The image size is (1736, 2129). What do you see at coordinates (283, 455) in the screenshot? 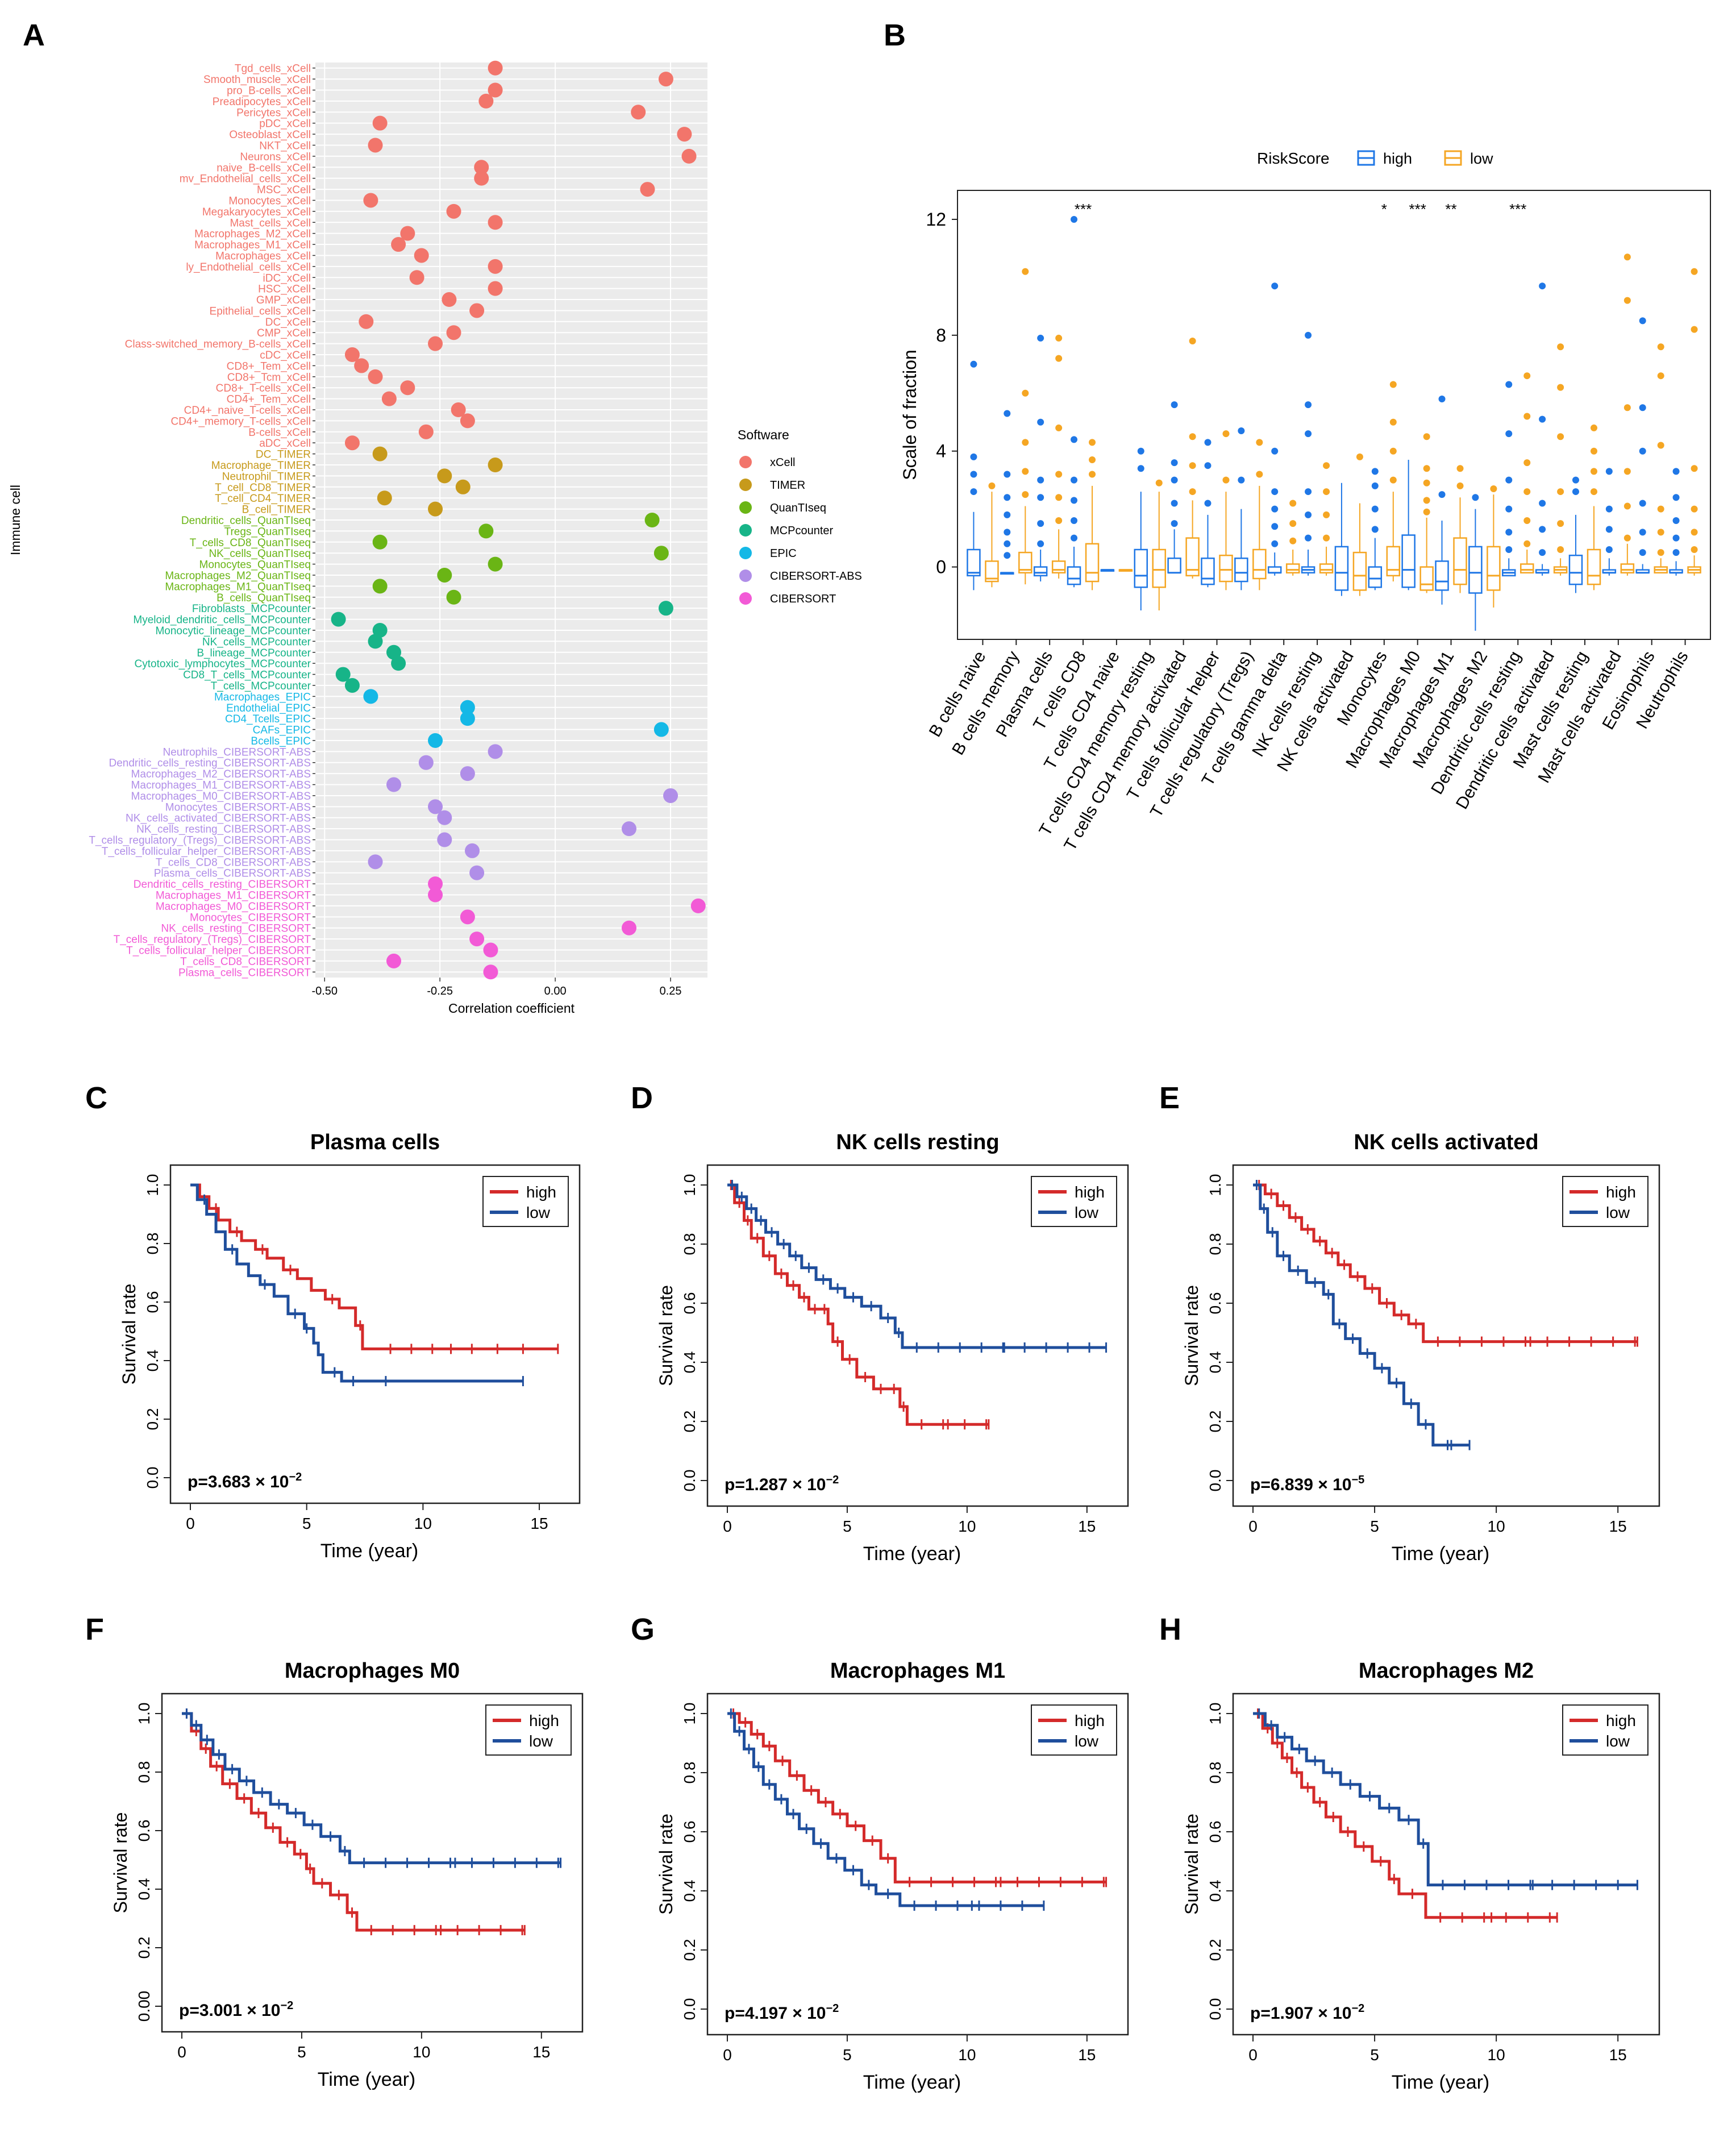
I see `row-label: DC_TIMER` at bounding box center [283, 455].